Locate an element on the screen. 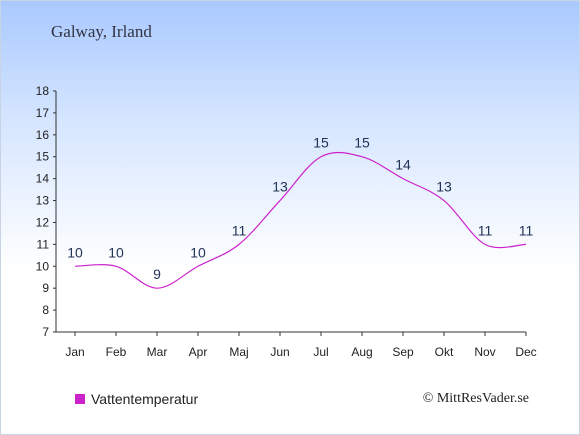 The height and width of the screenshot is (435, 580). x-tick-label: Jun is located at coordinates (279, 352).